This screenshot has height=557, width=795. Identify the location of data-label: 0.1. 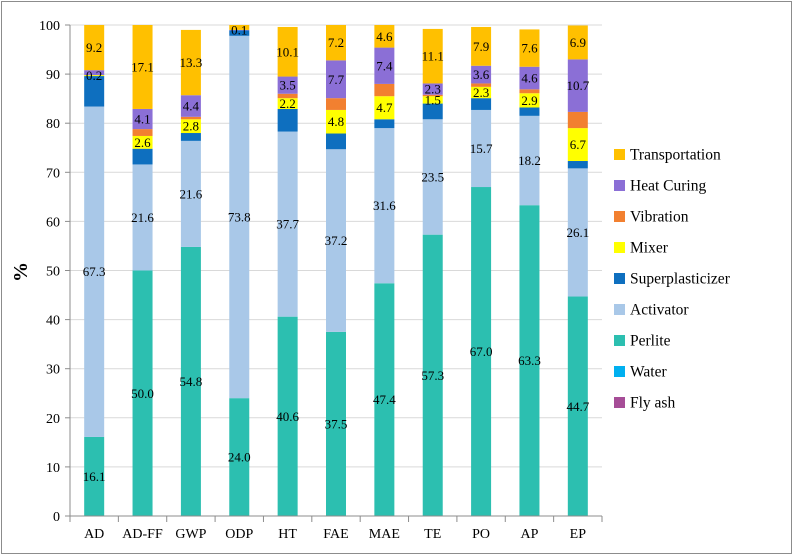
(239, 30).